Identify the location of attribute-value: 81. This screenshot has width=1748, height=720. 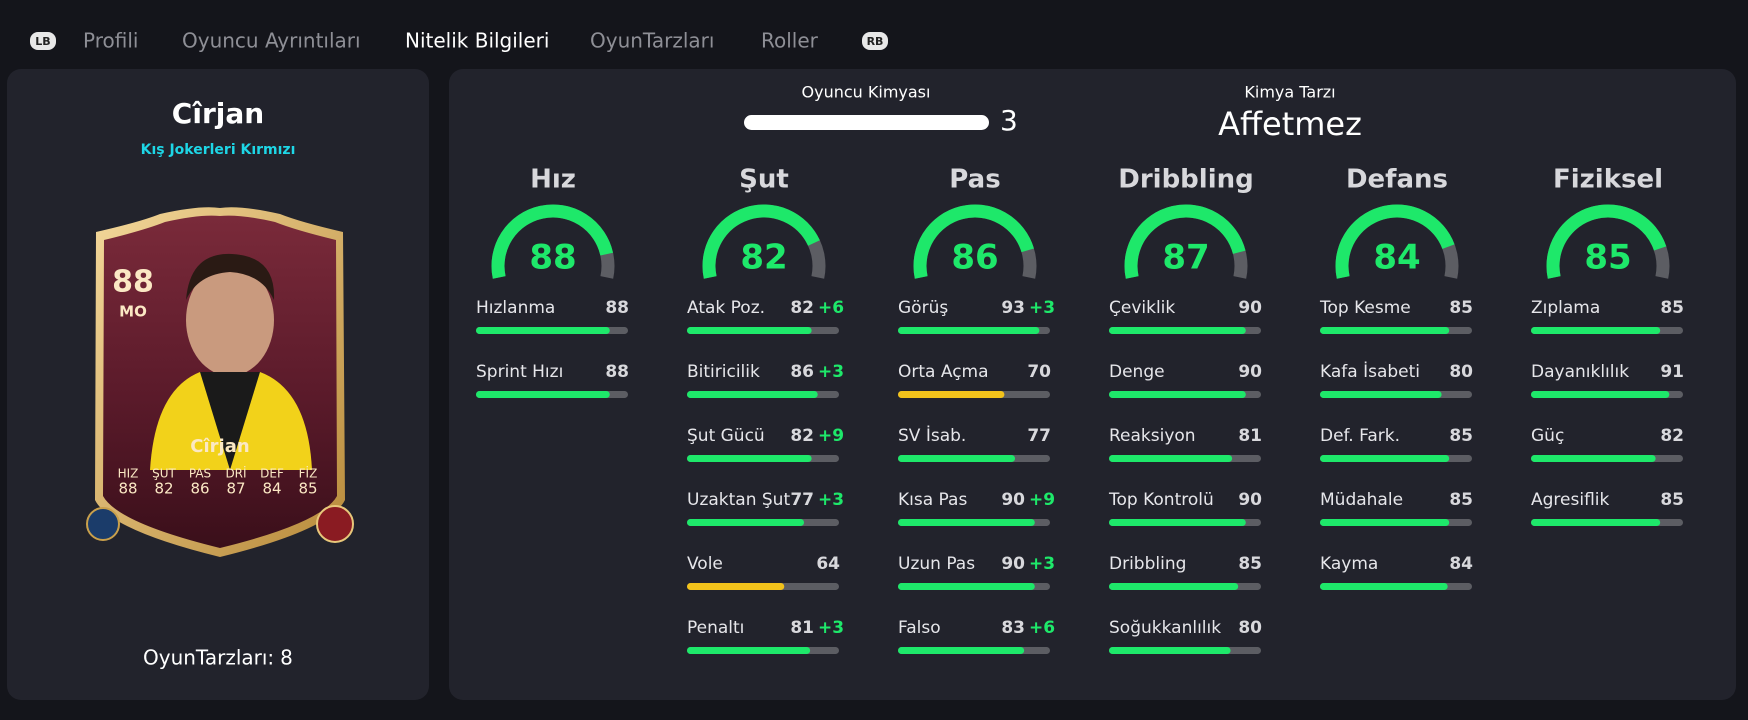
(802, 628).